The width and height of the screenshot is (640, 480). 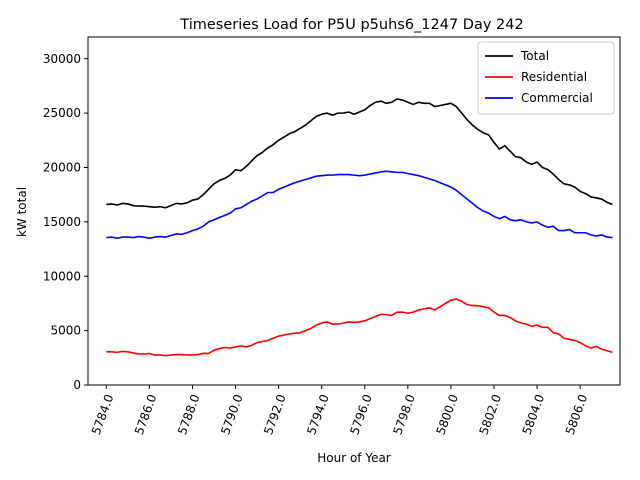 What do you see at coordinates (534, 56) in the screenshot?
I see `legend-label-total: Total` at bounding box center [534, 56].